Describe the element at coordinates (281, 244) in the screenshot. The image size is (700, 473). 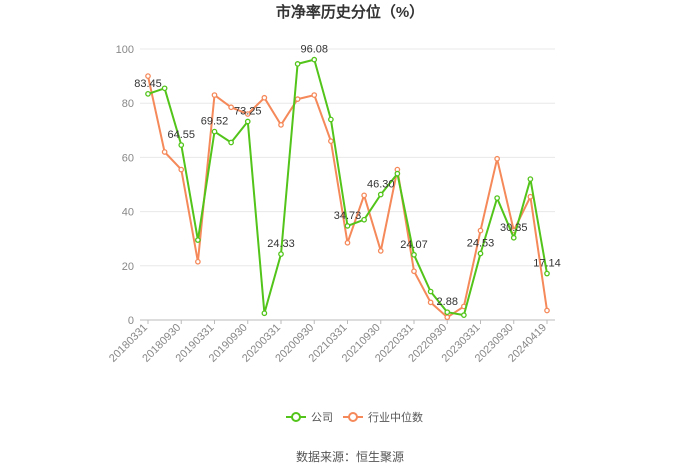
I see `data-label-20200331: 24.33` at that location.